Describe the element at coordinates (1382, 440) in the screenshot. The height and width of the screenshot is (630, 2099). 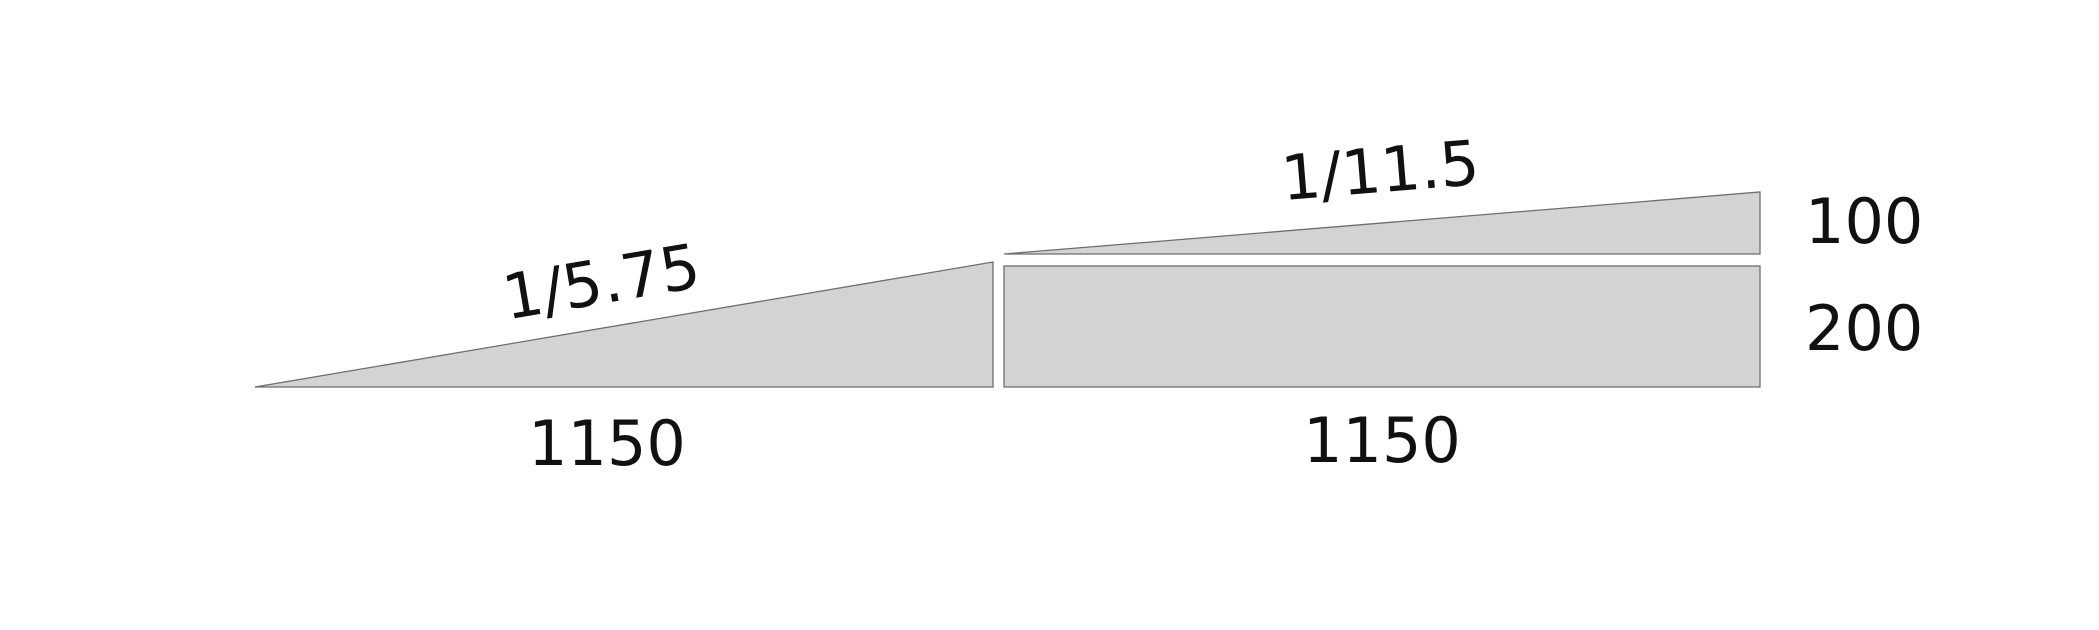
I see `right-length-label: 1150` at that location.